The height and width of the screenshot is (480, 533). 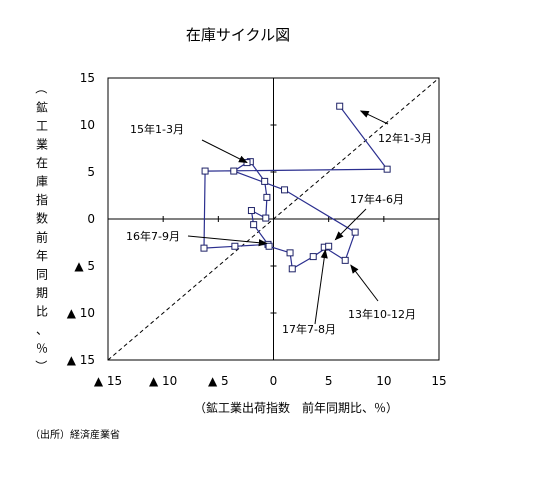 I want to click on y-axis-label-glyph: 鉱, so click(x=42, y=107).